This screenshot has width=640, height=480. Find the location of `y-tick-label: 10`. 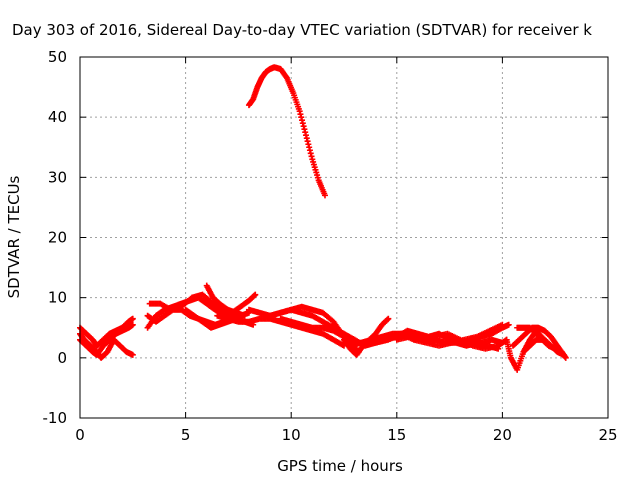

y-tick-label: 10 is located at coordinates (57, 298).